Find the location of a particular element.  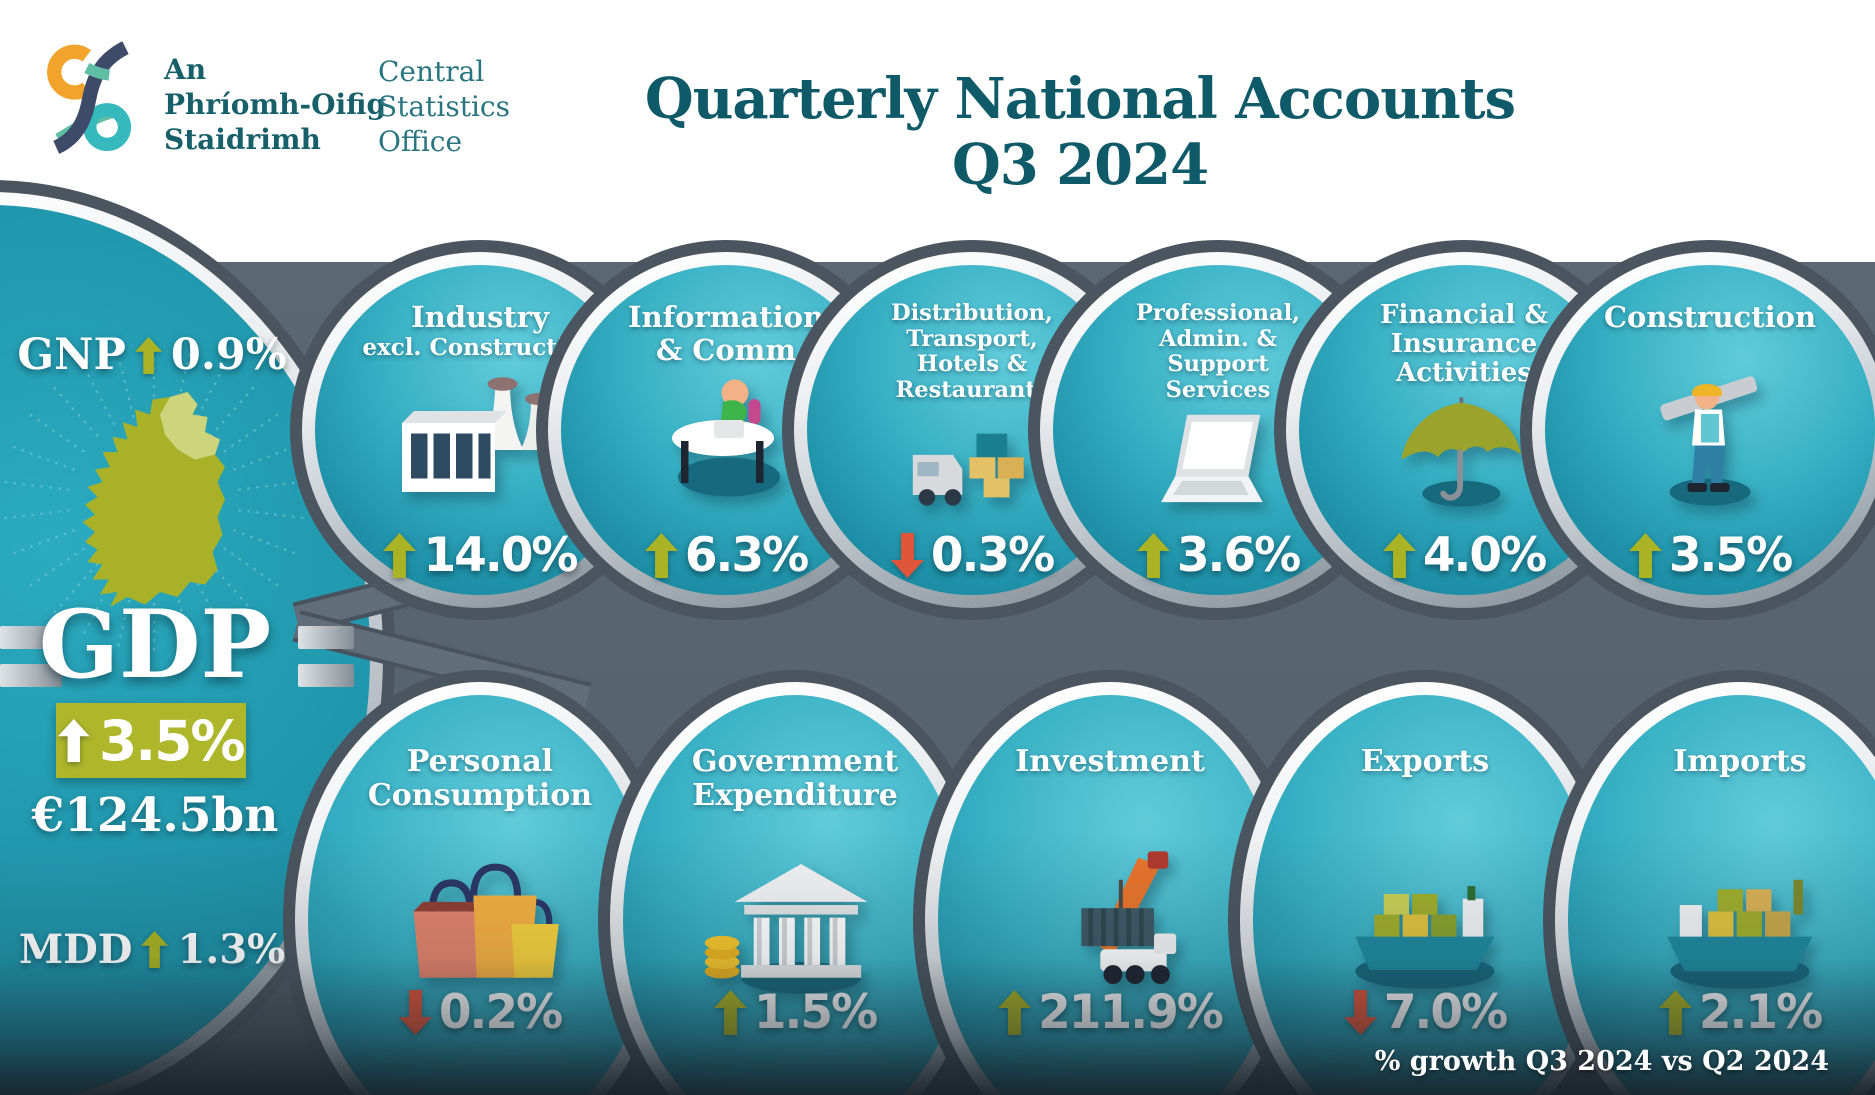

laptop-icon is located at coordinates (1218, 462).